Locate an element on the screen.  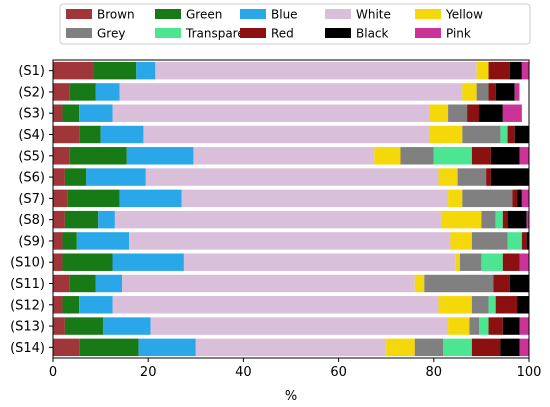
bar-s7-pink is located at coordinates (525, 198).